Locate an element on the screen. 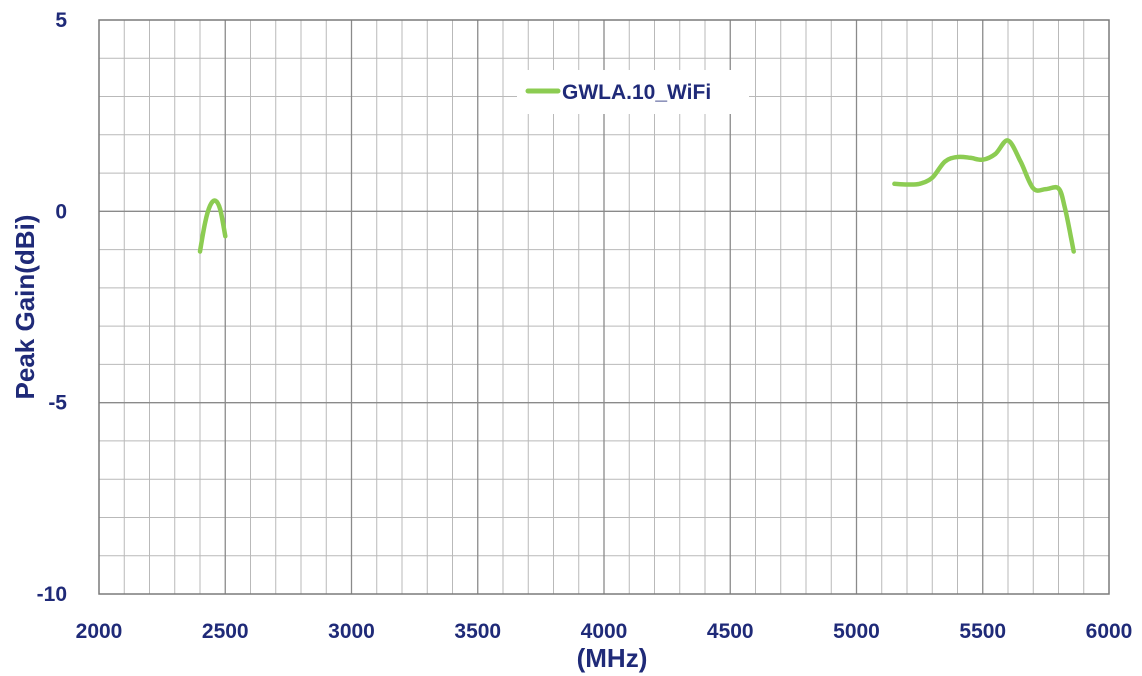 This screenshot has height=676, width=1142. y-tick-label: -5 is located at coordinates (57, 403).